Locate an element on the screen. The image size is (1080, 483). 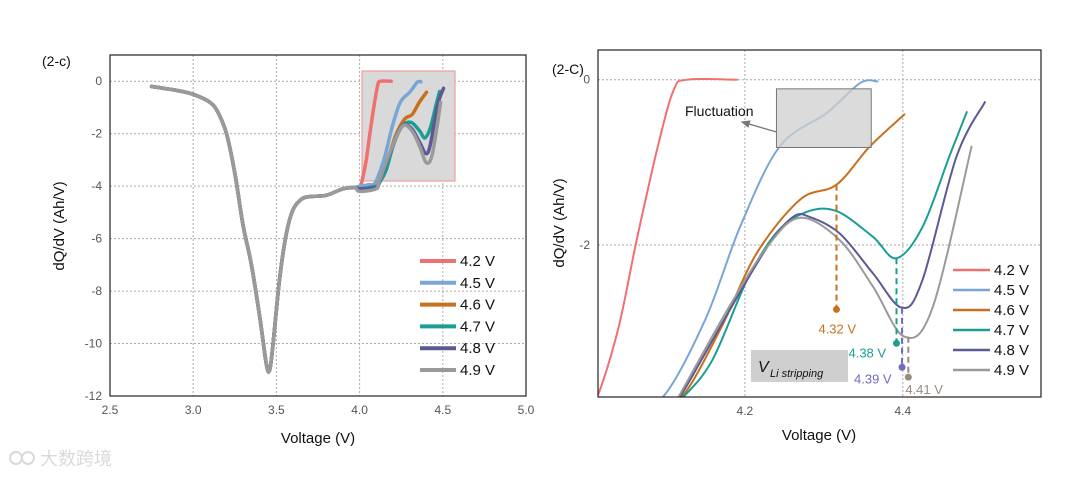
x-tick-label: 4.4 is located at coordinates (902, 411).